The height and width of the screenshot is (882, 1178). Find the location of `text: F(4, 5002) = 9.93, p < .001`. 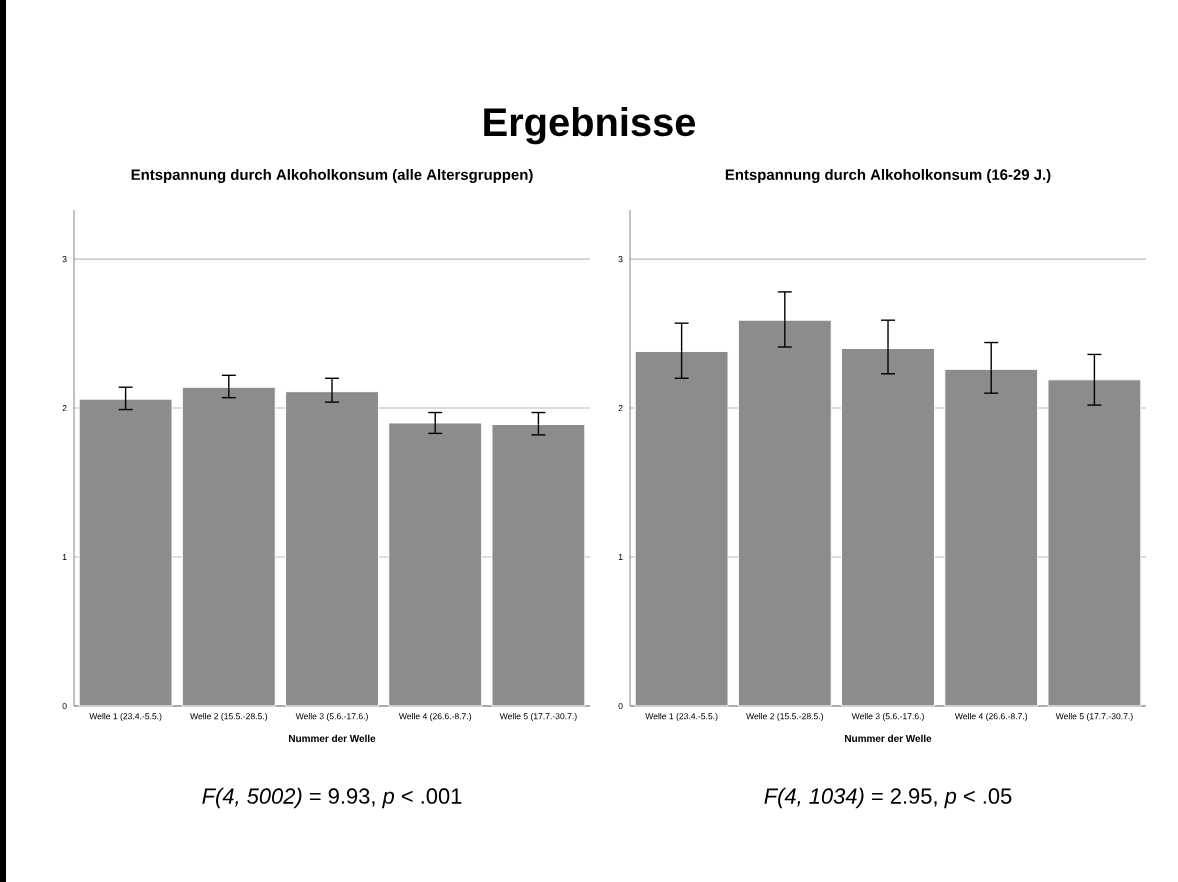

text: F(4, 5002) = 9.93, p < .001 is located at coordinates (332, 798).